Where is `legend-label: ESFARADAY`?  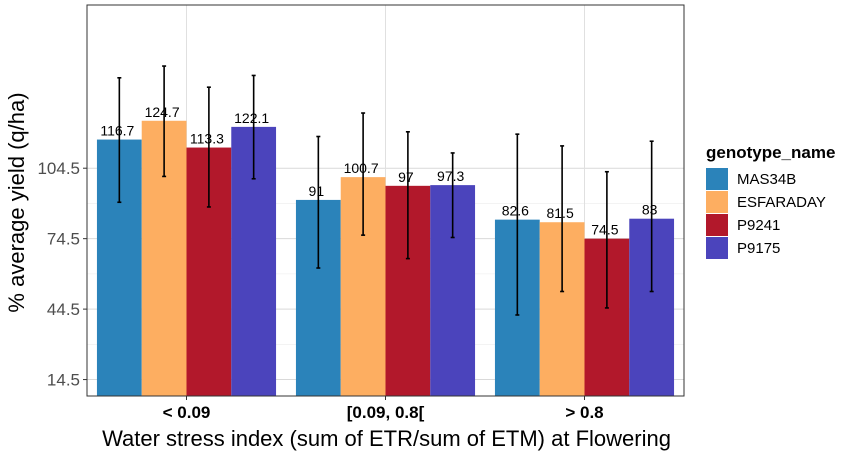 legend-label: ESFARADAY is located at coordinates (781, 202).